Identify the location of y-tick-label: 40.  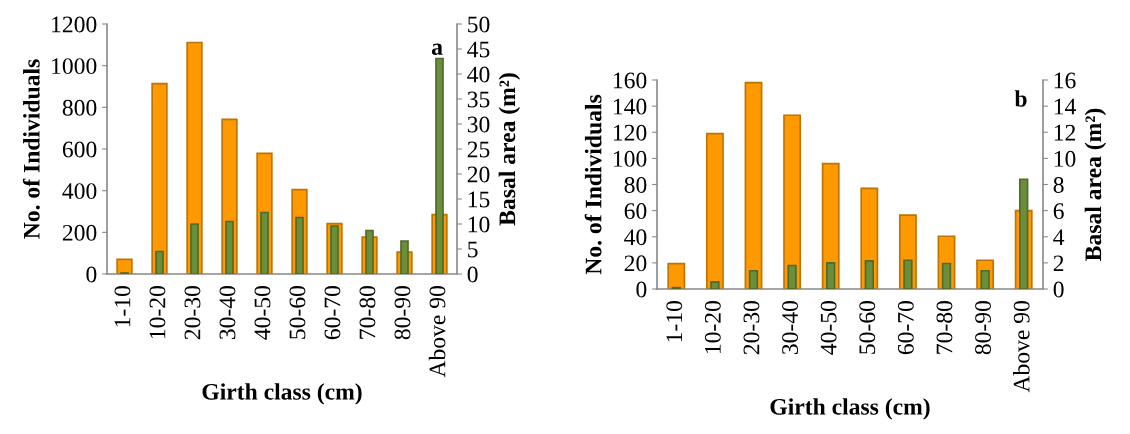
(635, 237).